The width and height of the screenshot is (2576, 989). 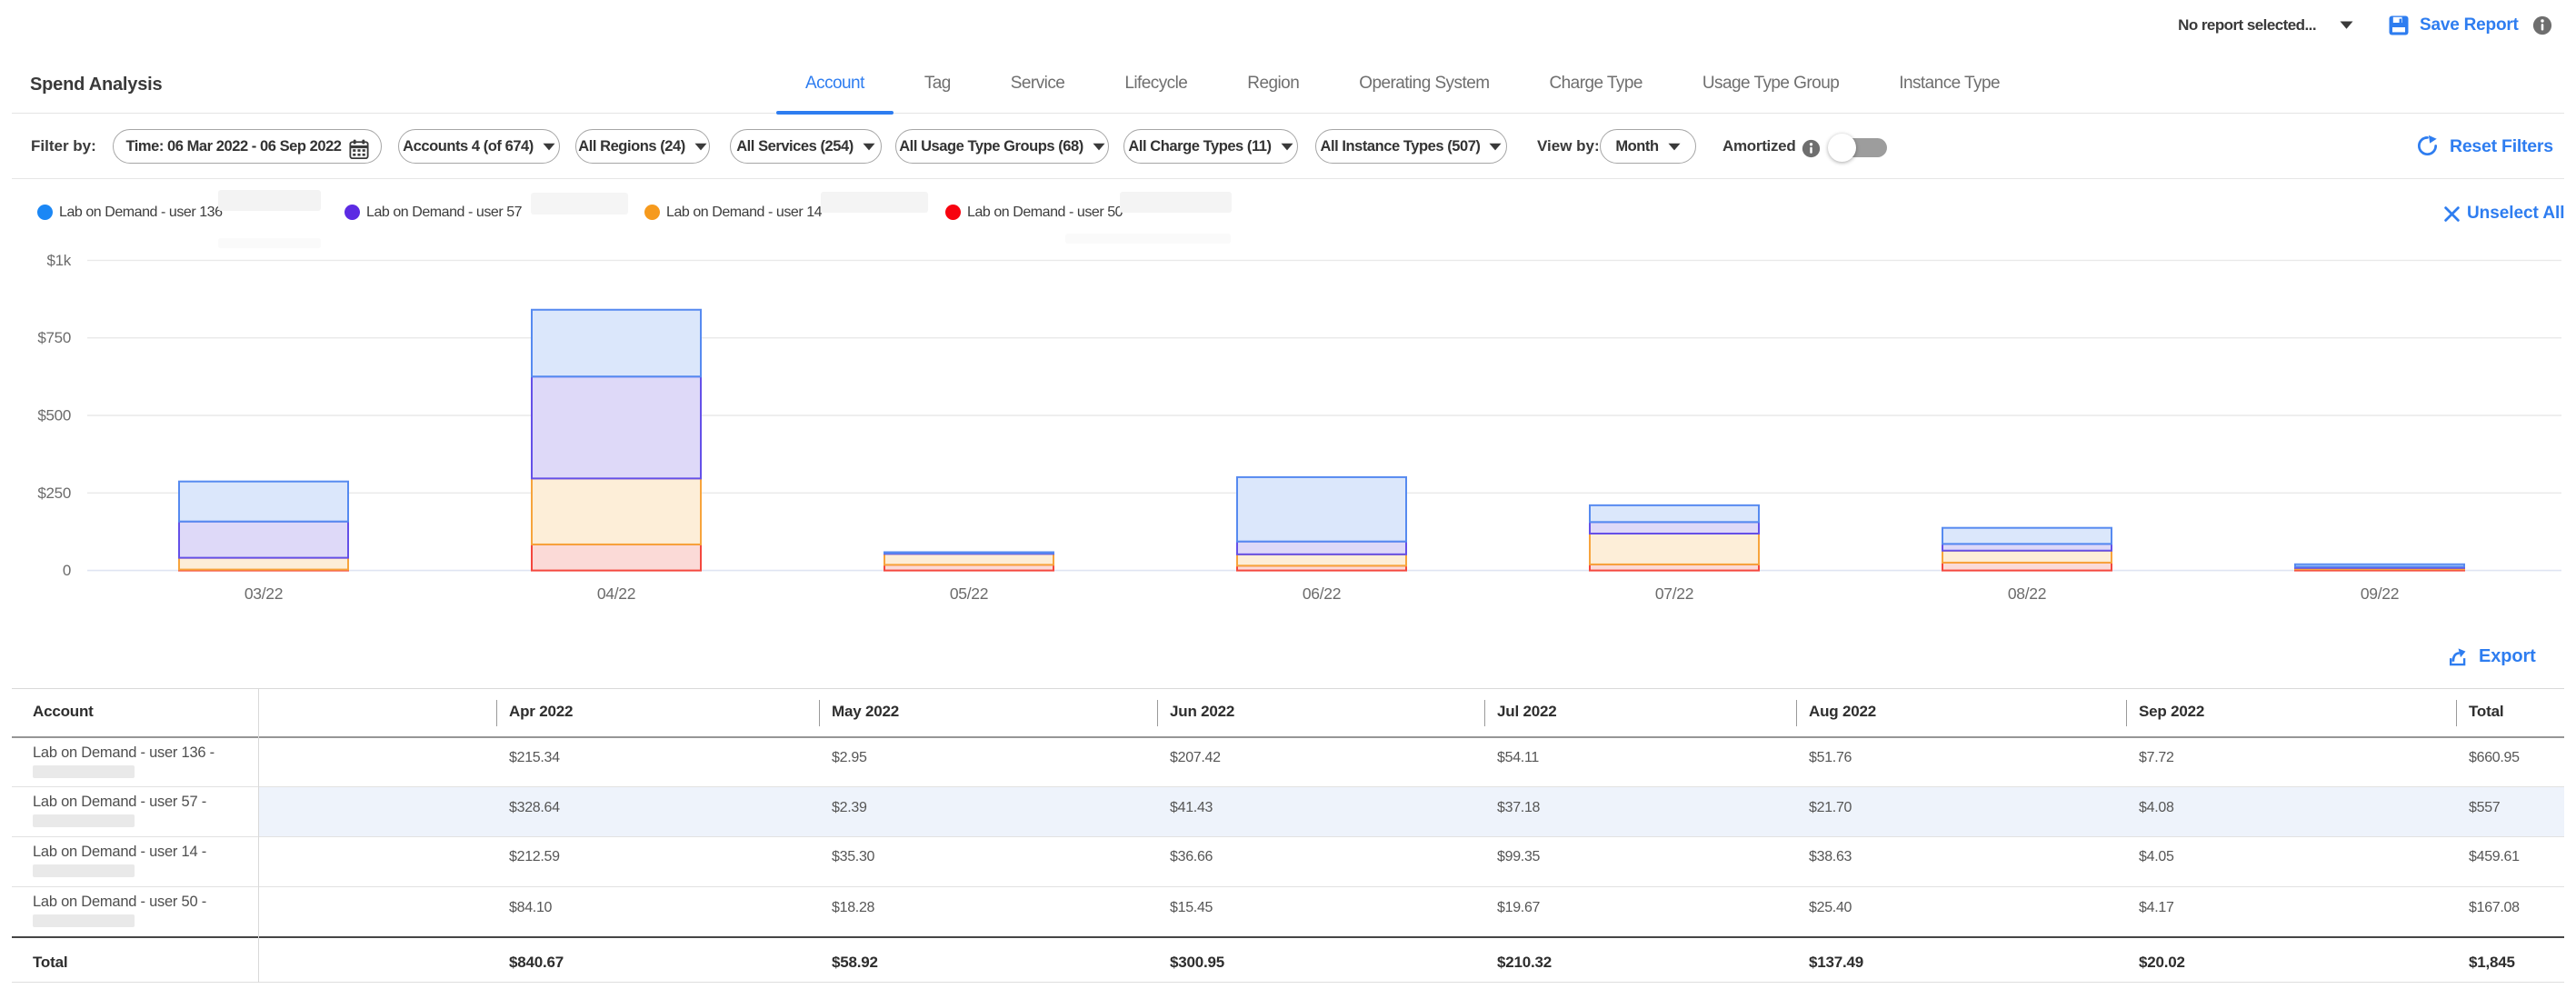 I want to click on svg-text: 0, so click(x=67, y=570).